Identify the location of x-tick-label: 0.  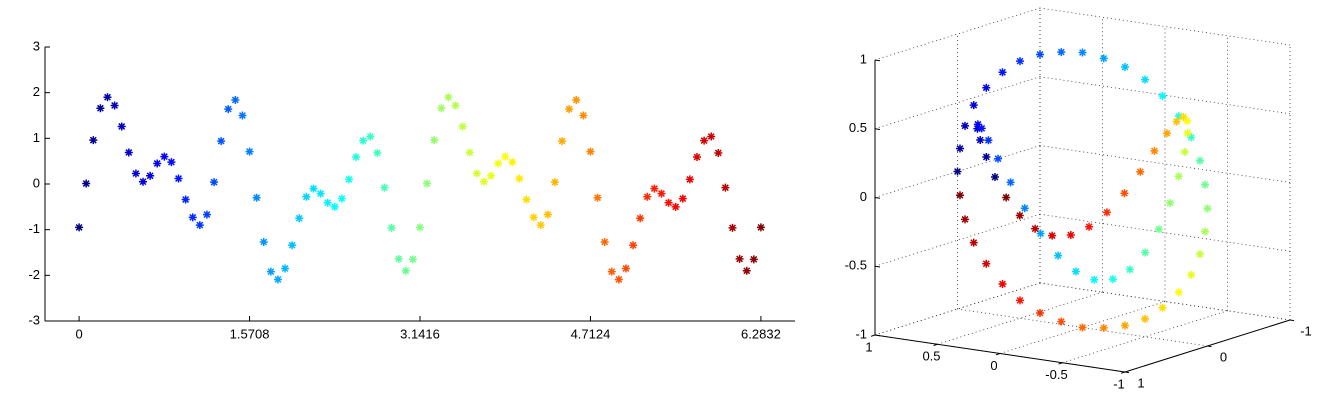
(993, 365).